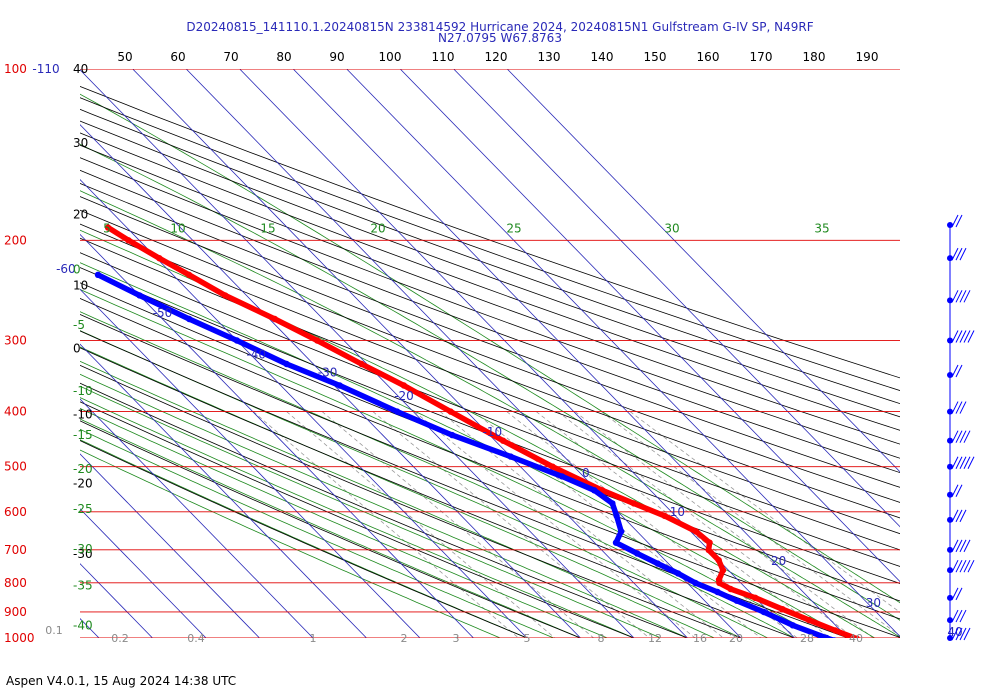 The image size is (1000, 700). What do you see at coordinates (15, 612) in the screenshot?
I see `pressure-label: 900` at bounding box center [15, 612].